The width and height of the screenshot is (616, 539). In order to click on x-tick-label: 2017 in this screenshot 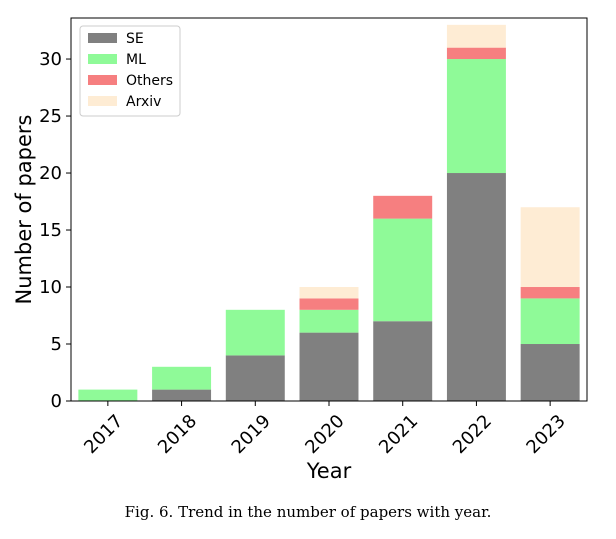, I will do `click(103, 434)`.